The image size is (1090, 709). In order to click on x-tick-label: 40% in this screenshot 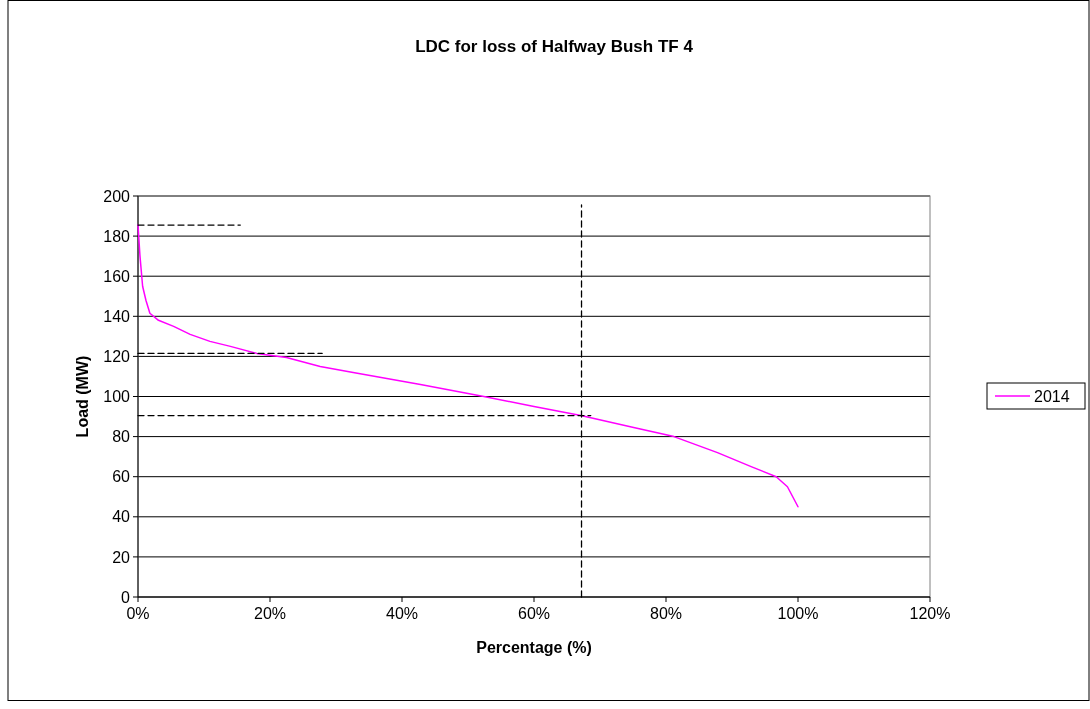, I will do `click(402, 613)`.